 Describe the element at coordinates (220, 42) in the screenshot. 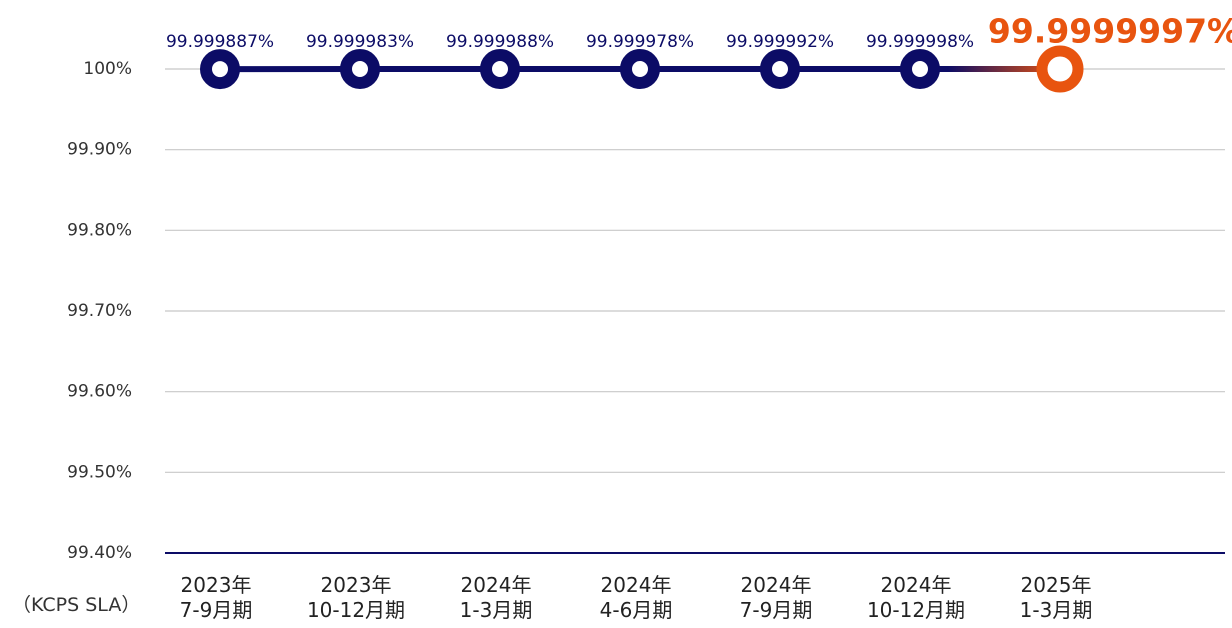

I see `value-label: 99.999887%` at that location.